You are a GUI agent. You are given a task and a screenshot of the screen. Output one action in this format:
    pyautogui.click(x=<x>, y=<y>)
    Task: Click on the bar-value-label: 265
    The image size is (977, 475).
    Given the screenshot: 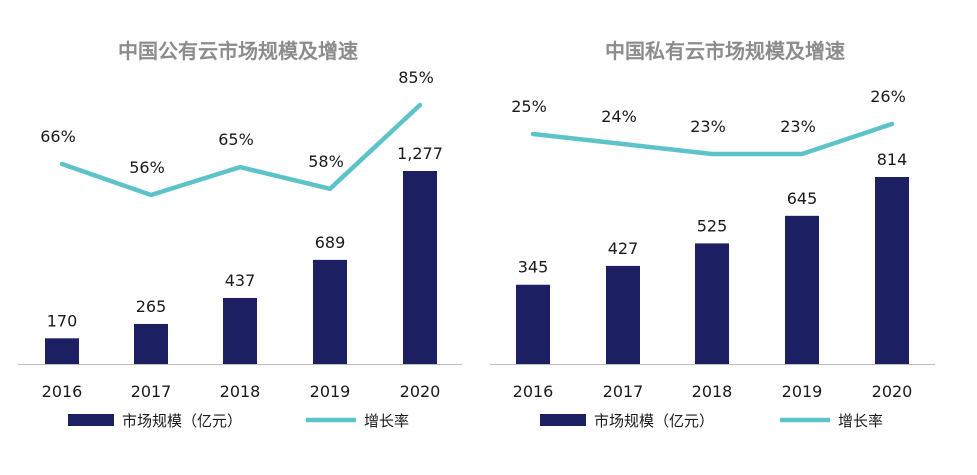 What is the action you would take?
    pyautogui.click(x=151, y=306)
    